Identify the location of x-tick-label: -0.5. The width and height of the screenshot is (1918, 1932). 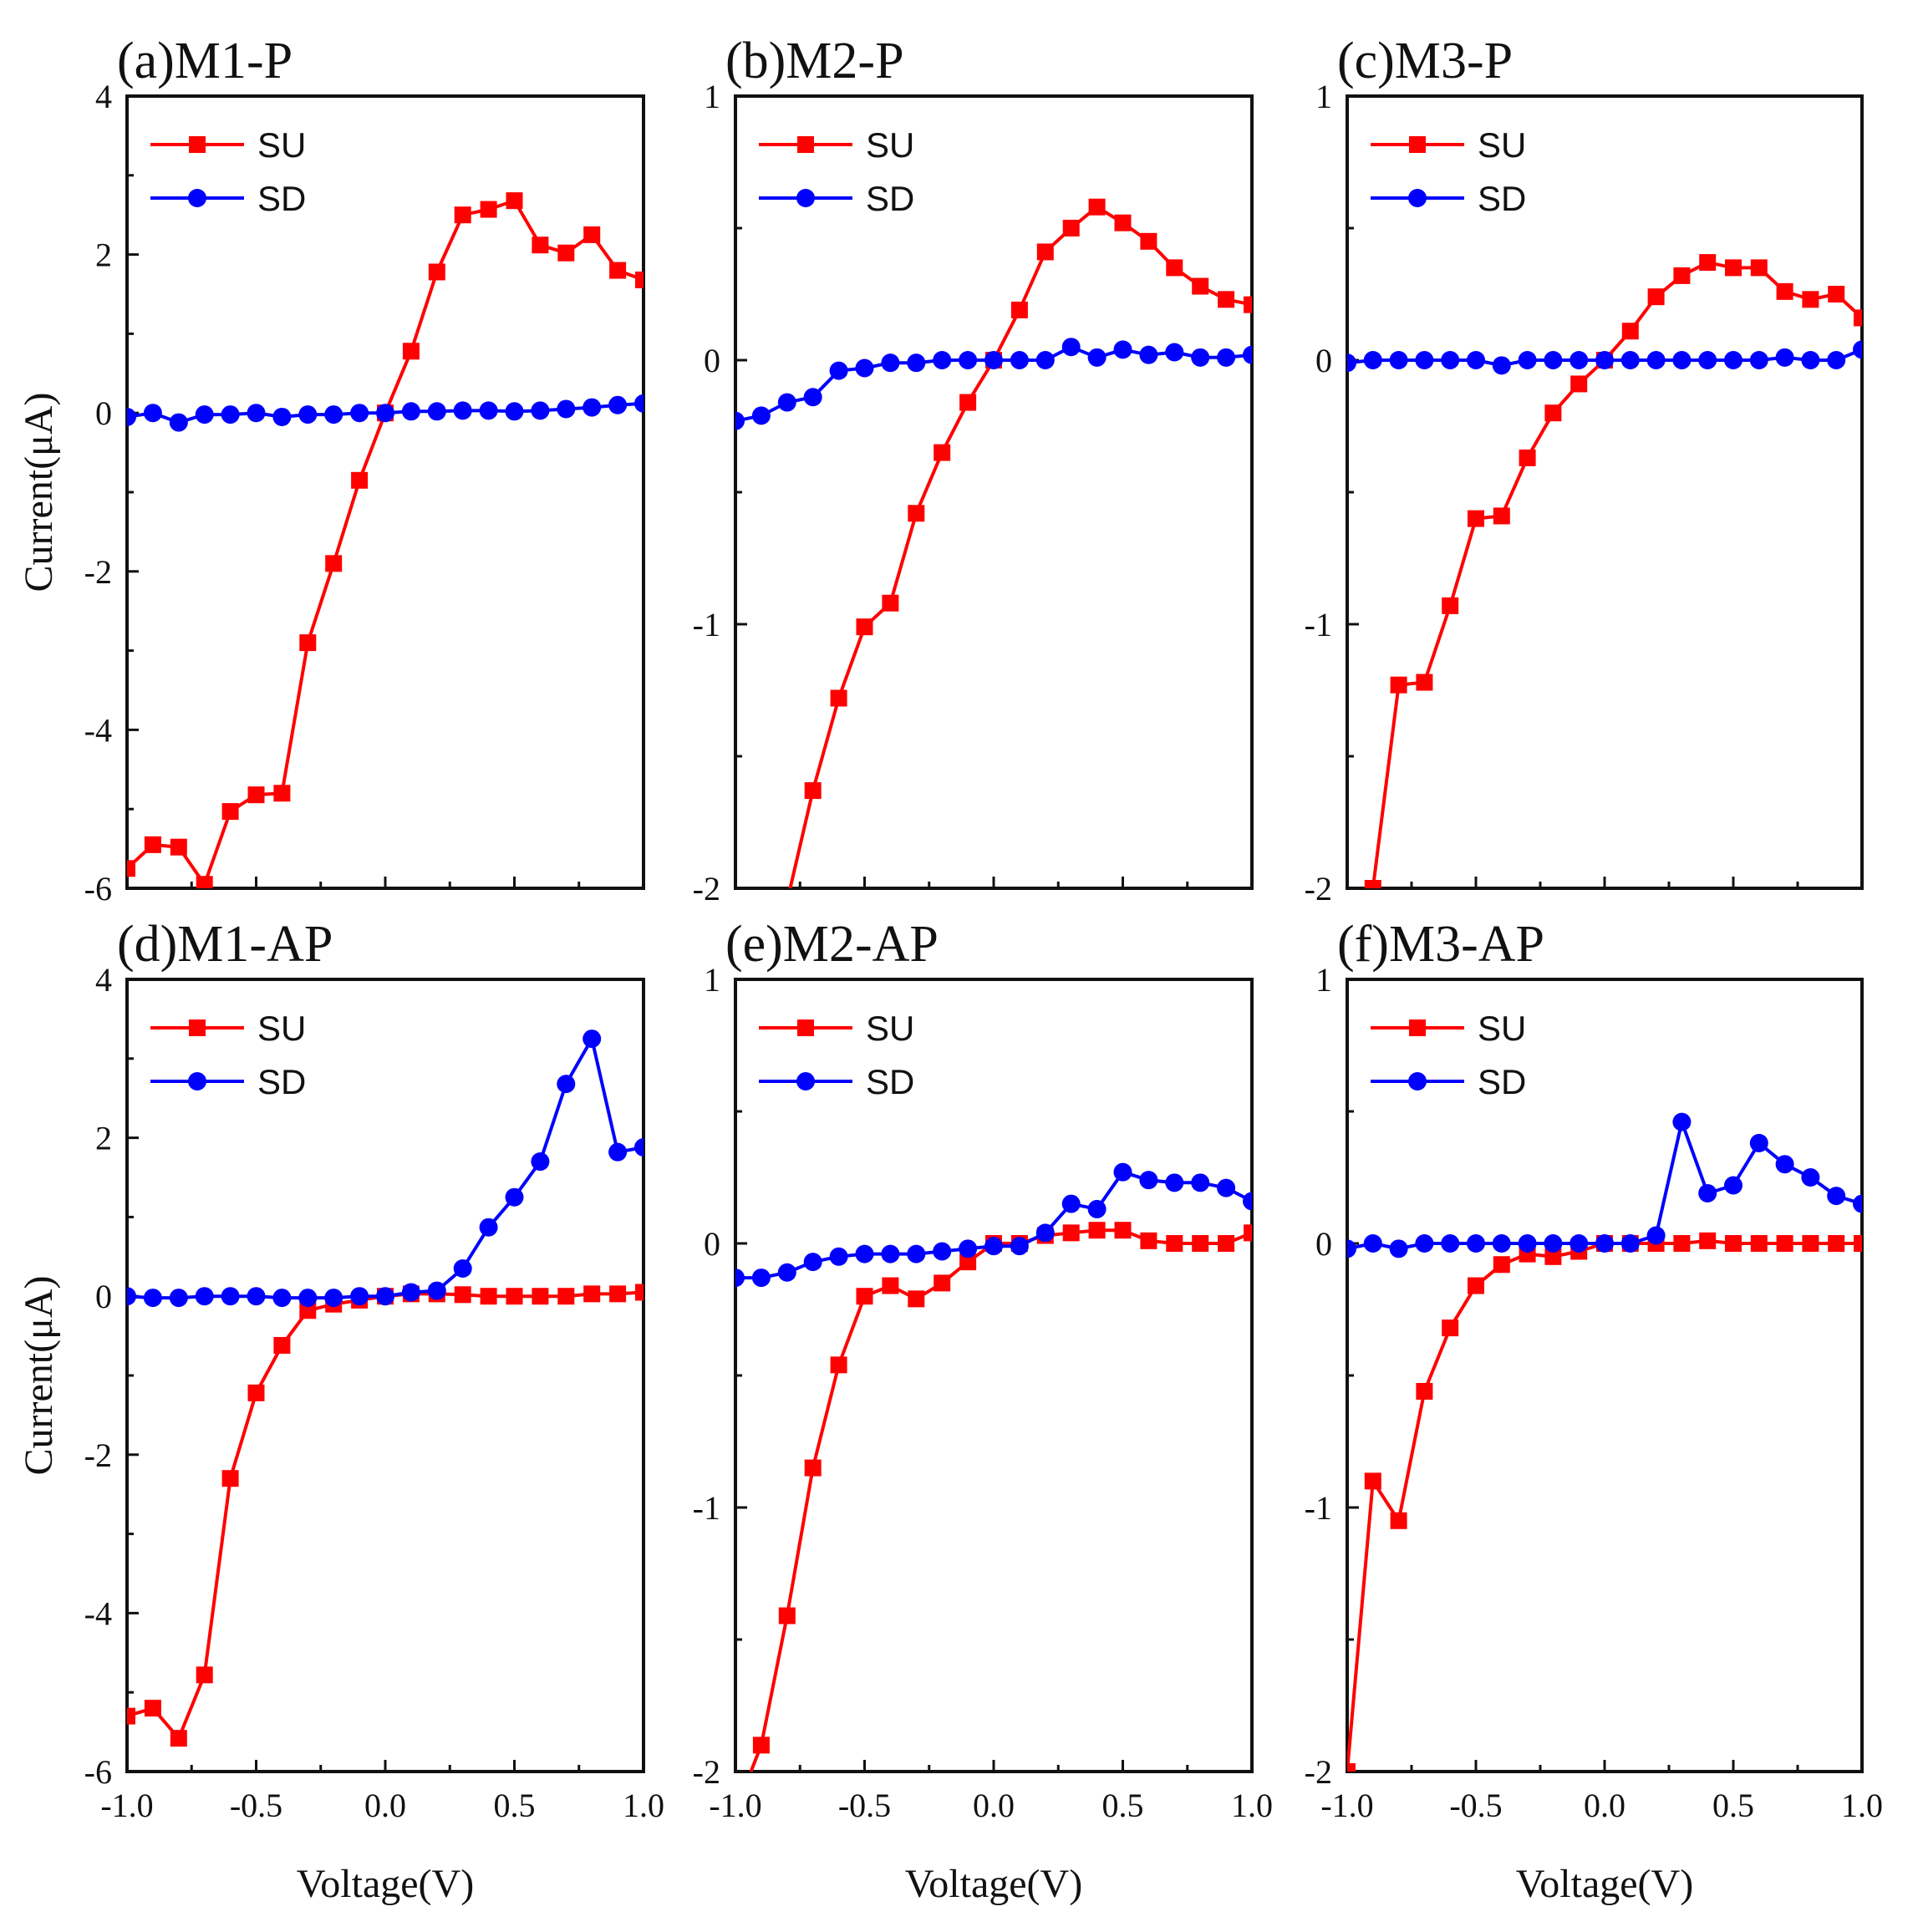
(256, 1805).